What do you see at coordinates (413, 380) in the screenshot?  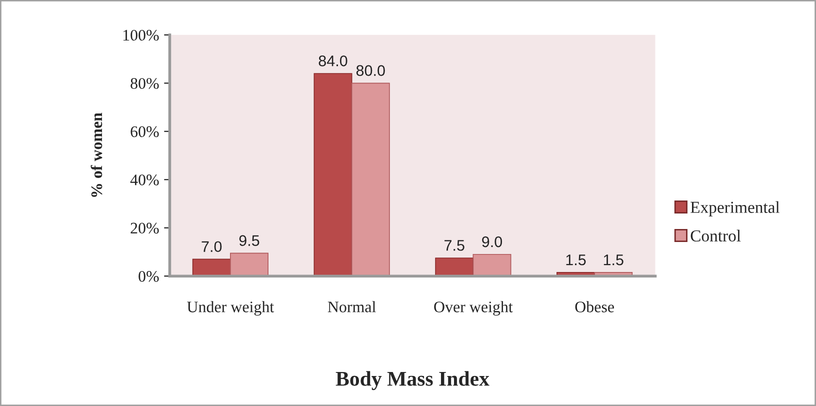 I see `x-axis-title: Body Mass Index` at bounding box center [413, 380].